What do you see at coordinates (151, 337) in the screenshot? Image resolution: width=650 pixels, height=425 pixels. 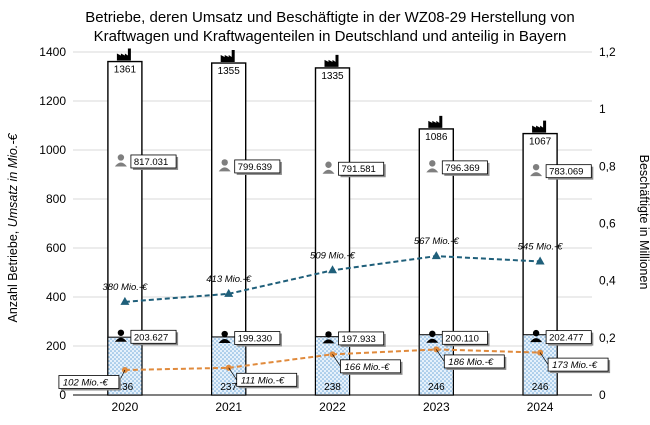 I see `callout-beschaeftigte-bayern: 203.627` at bounding box center [151, 337].